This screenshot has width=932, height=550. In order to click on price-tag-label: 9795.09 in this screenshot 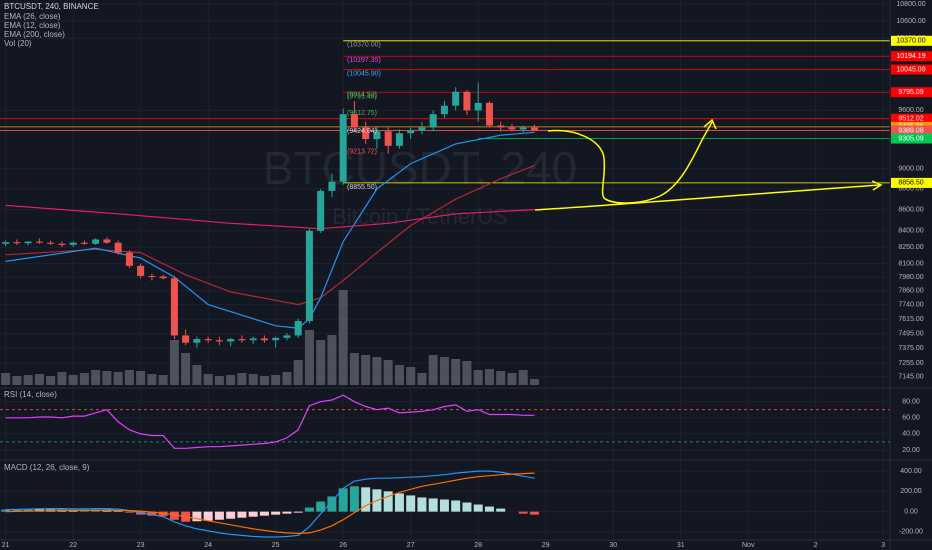, I will do `click(910, 92)`.